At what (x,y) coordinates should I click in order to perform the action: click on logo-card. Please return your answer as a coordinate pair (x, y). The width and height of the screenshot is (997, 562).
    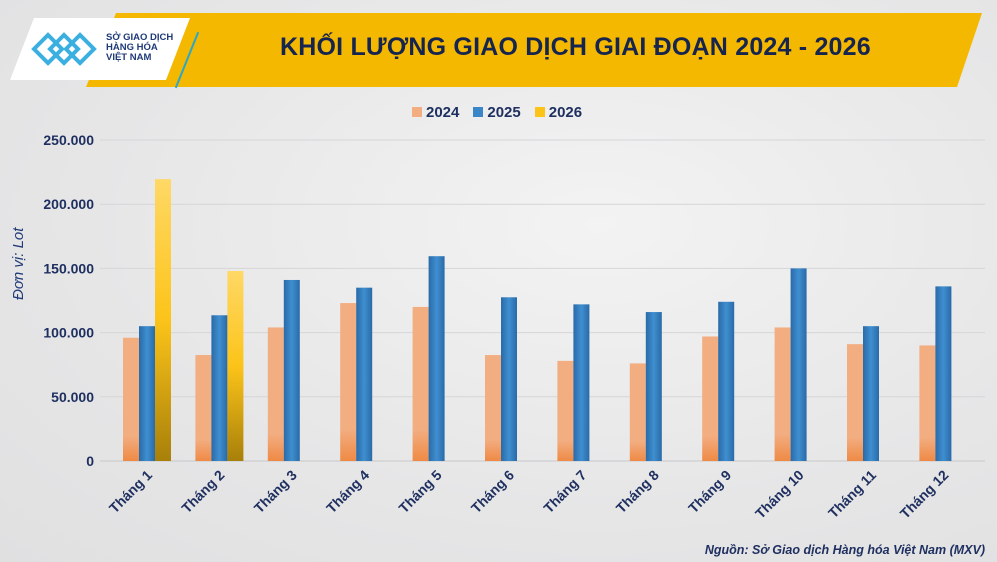
    Looking at the image, I should click on (100, 49).